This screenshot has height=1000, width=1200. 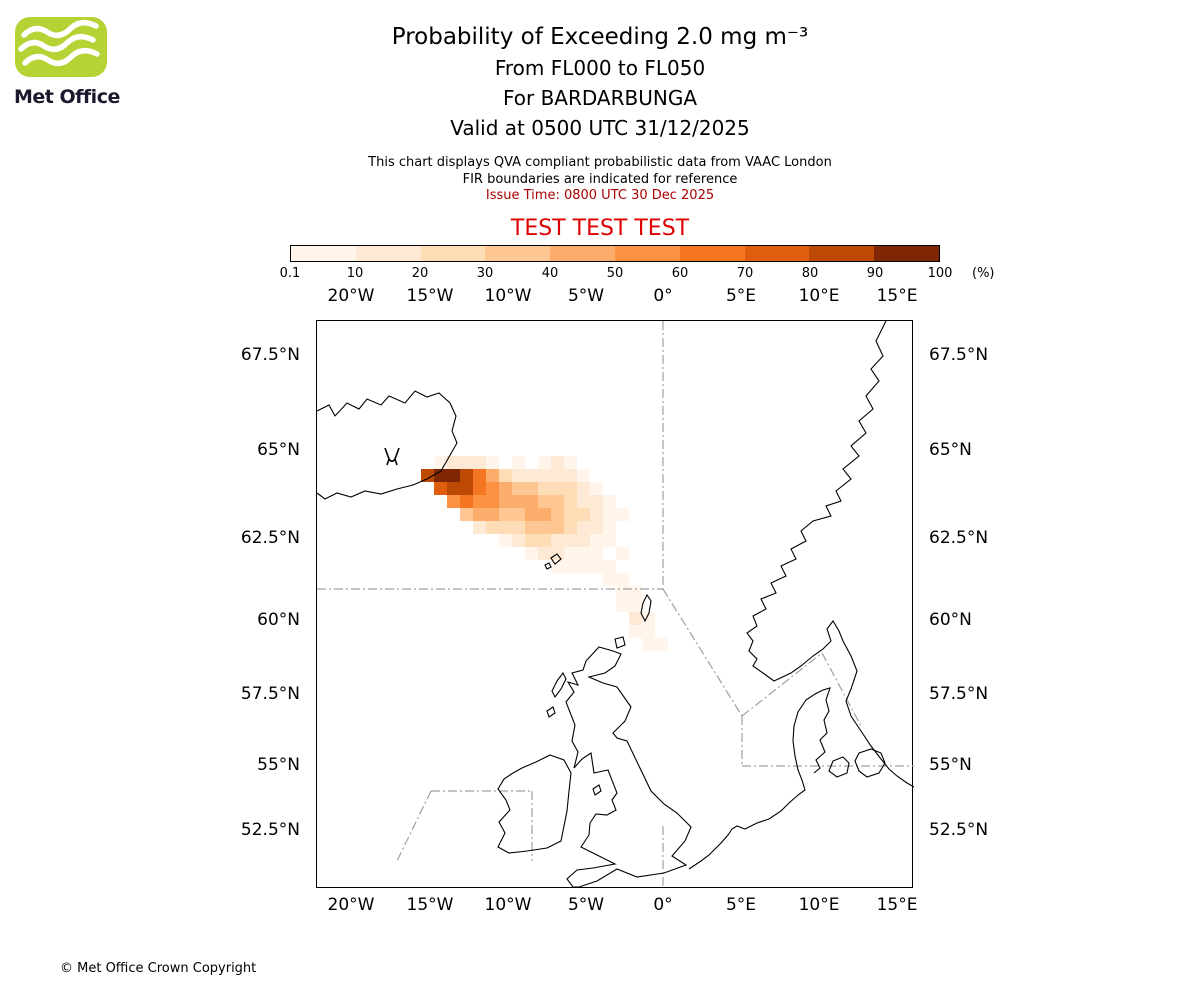 I want to click on fir-boundary-line, so click(x=782, y=684).